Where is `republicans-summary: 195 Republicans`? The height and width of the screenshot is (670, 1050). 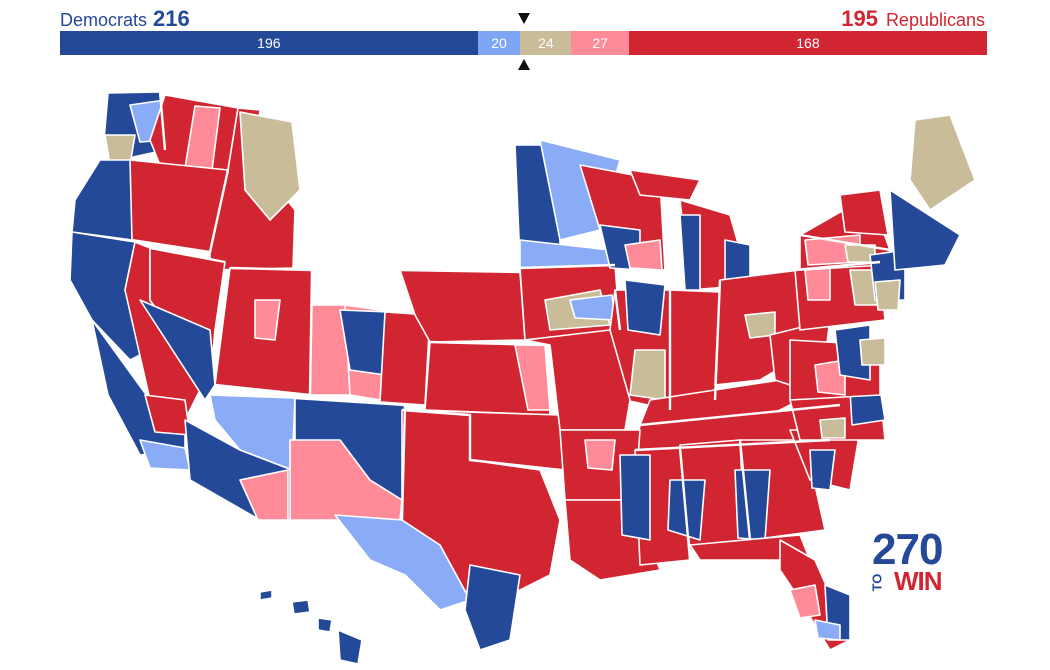
republicans-summary: 195 Republicans is located at coordinates (913, 19).